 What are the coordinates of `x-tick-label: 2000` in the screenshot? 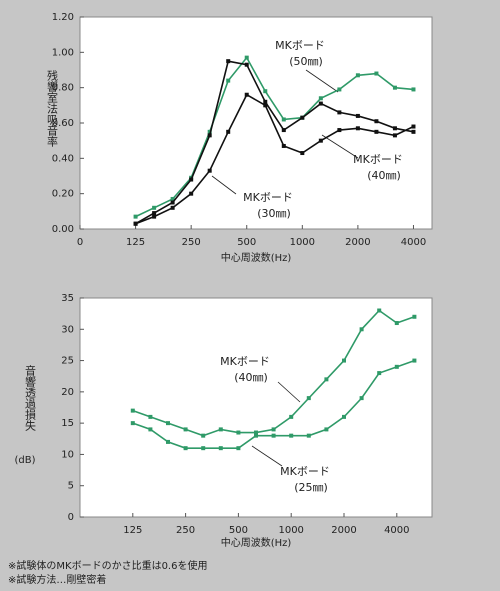 It's located at (357, 242).